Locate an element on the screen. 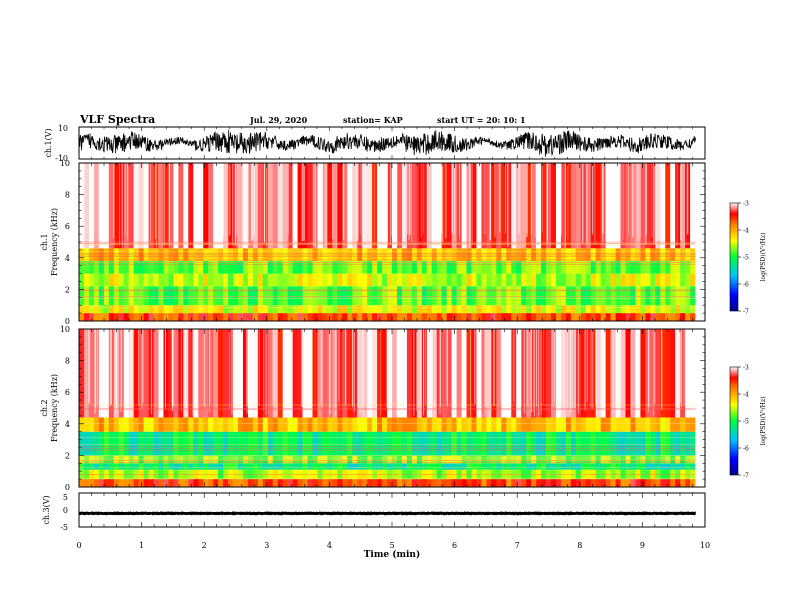 The width and height of the screenshot is (792, 612). ch2-colorbar-ticks: -3-4-5-6-7 is located at coordinates (743, 422).